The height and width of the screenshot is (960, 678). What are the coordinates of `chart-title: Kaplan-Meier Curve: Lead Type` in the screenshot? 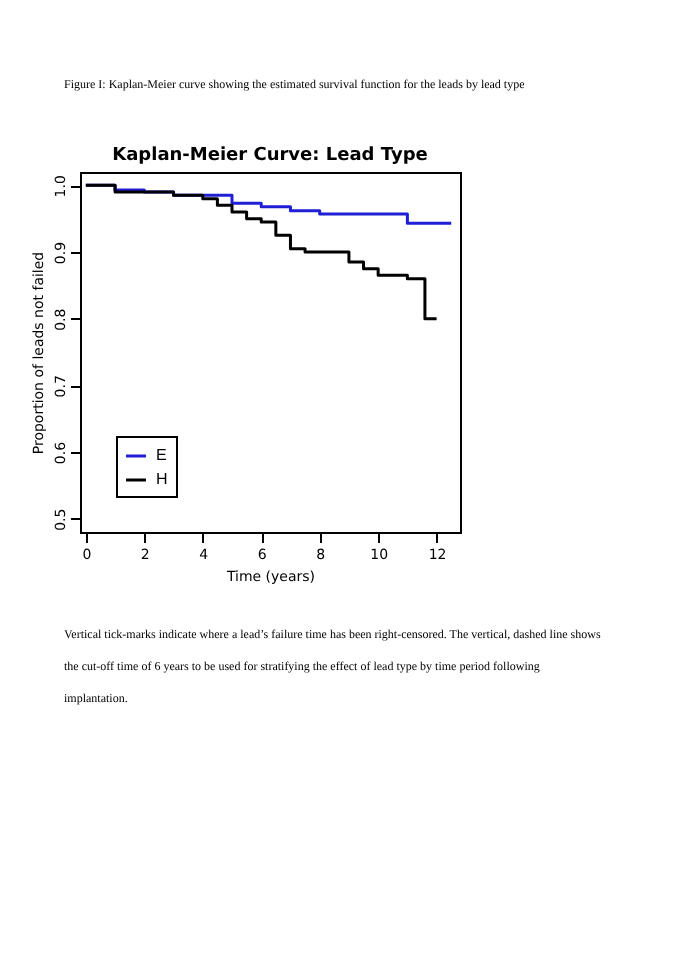 It's located at (270, 156).